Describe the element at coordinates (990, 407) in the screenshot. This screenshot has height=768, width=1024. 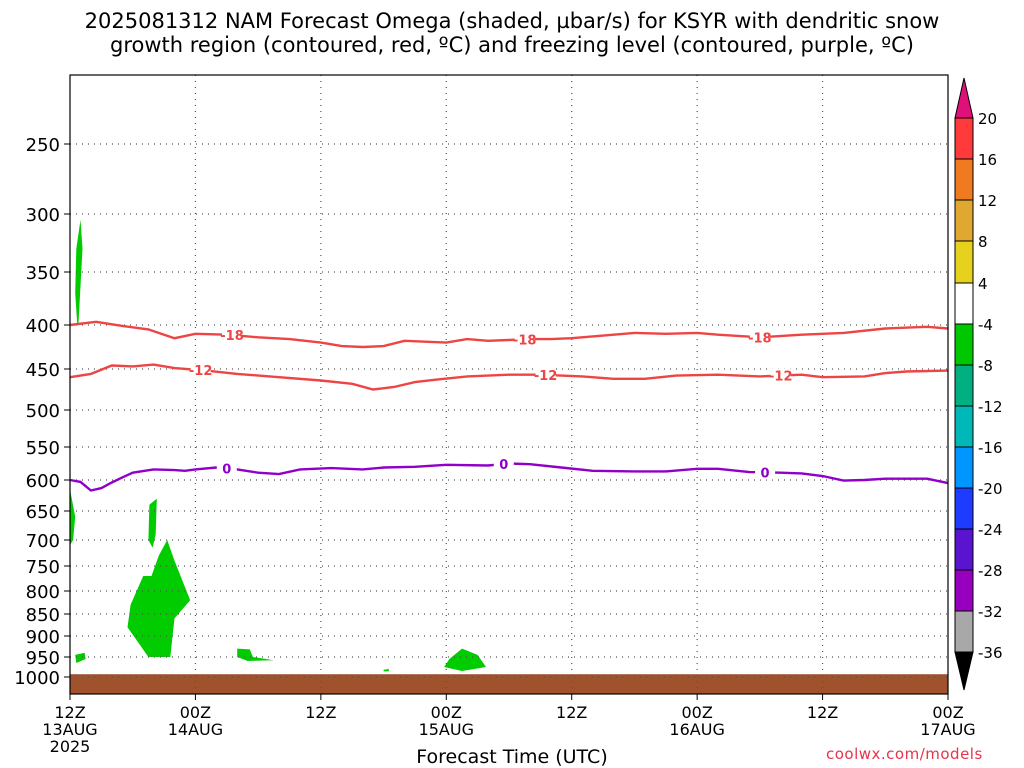
I see `colorbar-label-7: -12` at that location.